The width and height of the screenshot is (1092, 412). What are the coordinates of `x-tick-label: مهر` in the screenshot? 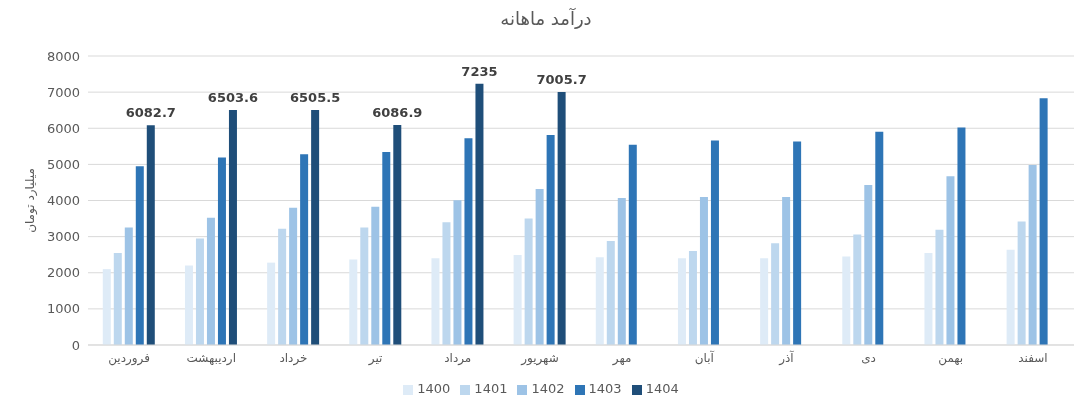 It's located at (621, 358).